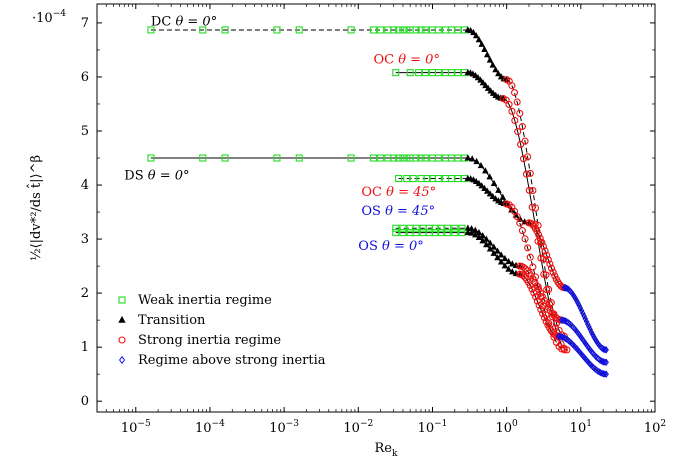 The image size is (693, 465). I want to click on x-tick-label: 10⁰, so click(507, 427).